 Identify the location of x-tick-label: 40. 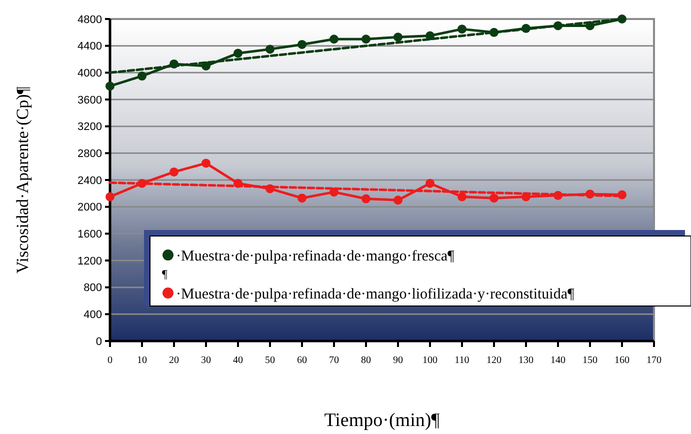
(238, 360).